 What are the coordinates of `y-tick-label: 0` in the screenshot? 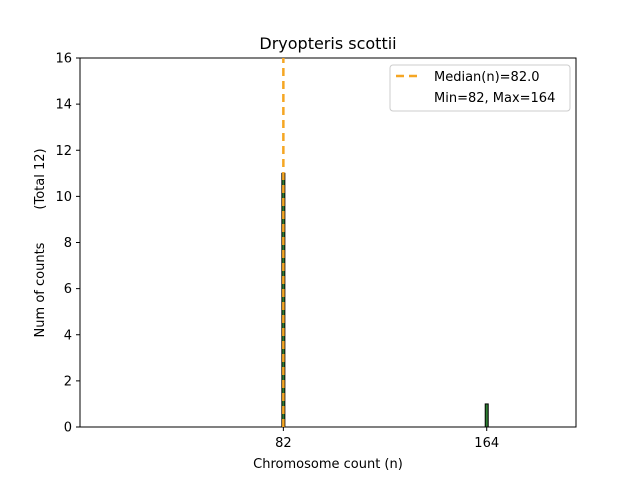 It's located at (68, 428).